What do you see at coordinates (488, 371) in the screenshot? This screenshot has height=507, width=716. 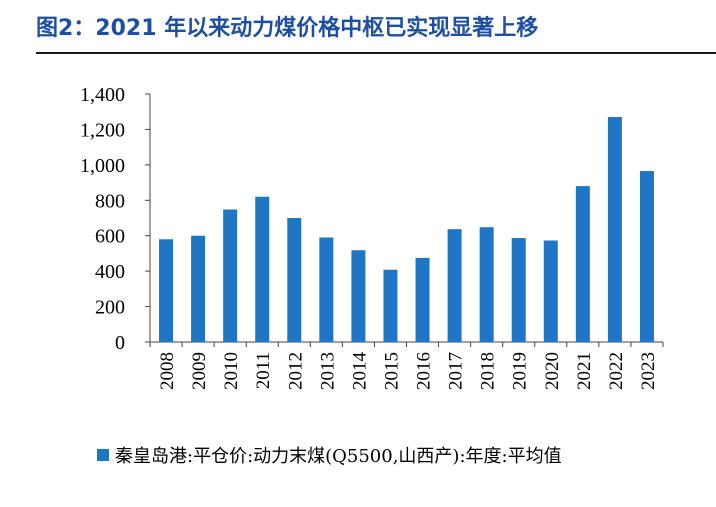 I see `x-tick-label: 2018` at bounding box center [488, 371].